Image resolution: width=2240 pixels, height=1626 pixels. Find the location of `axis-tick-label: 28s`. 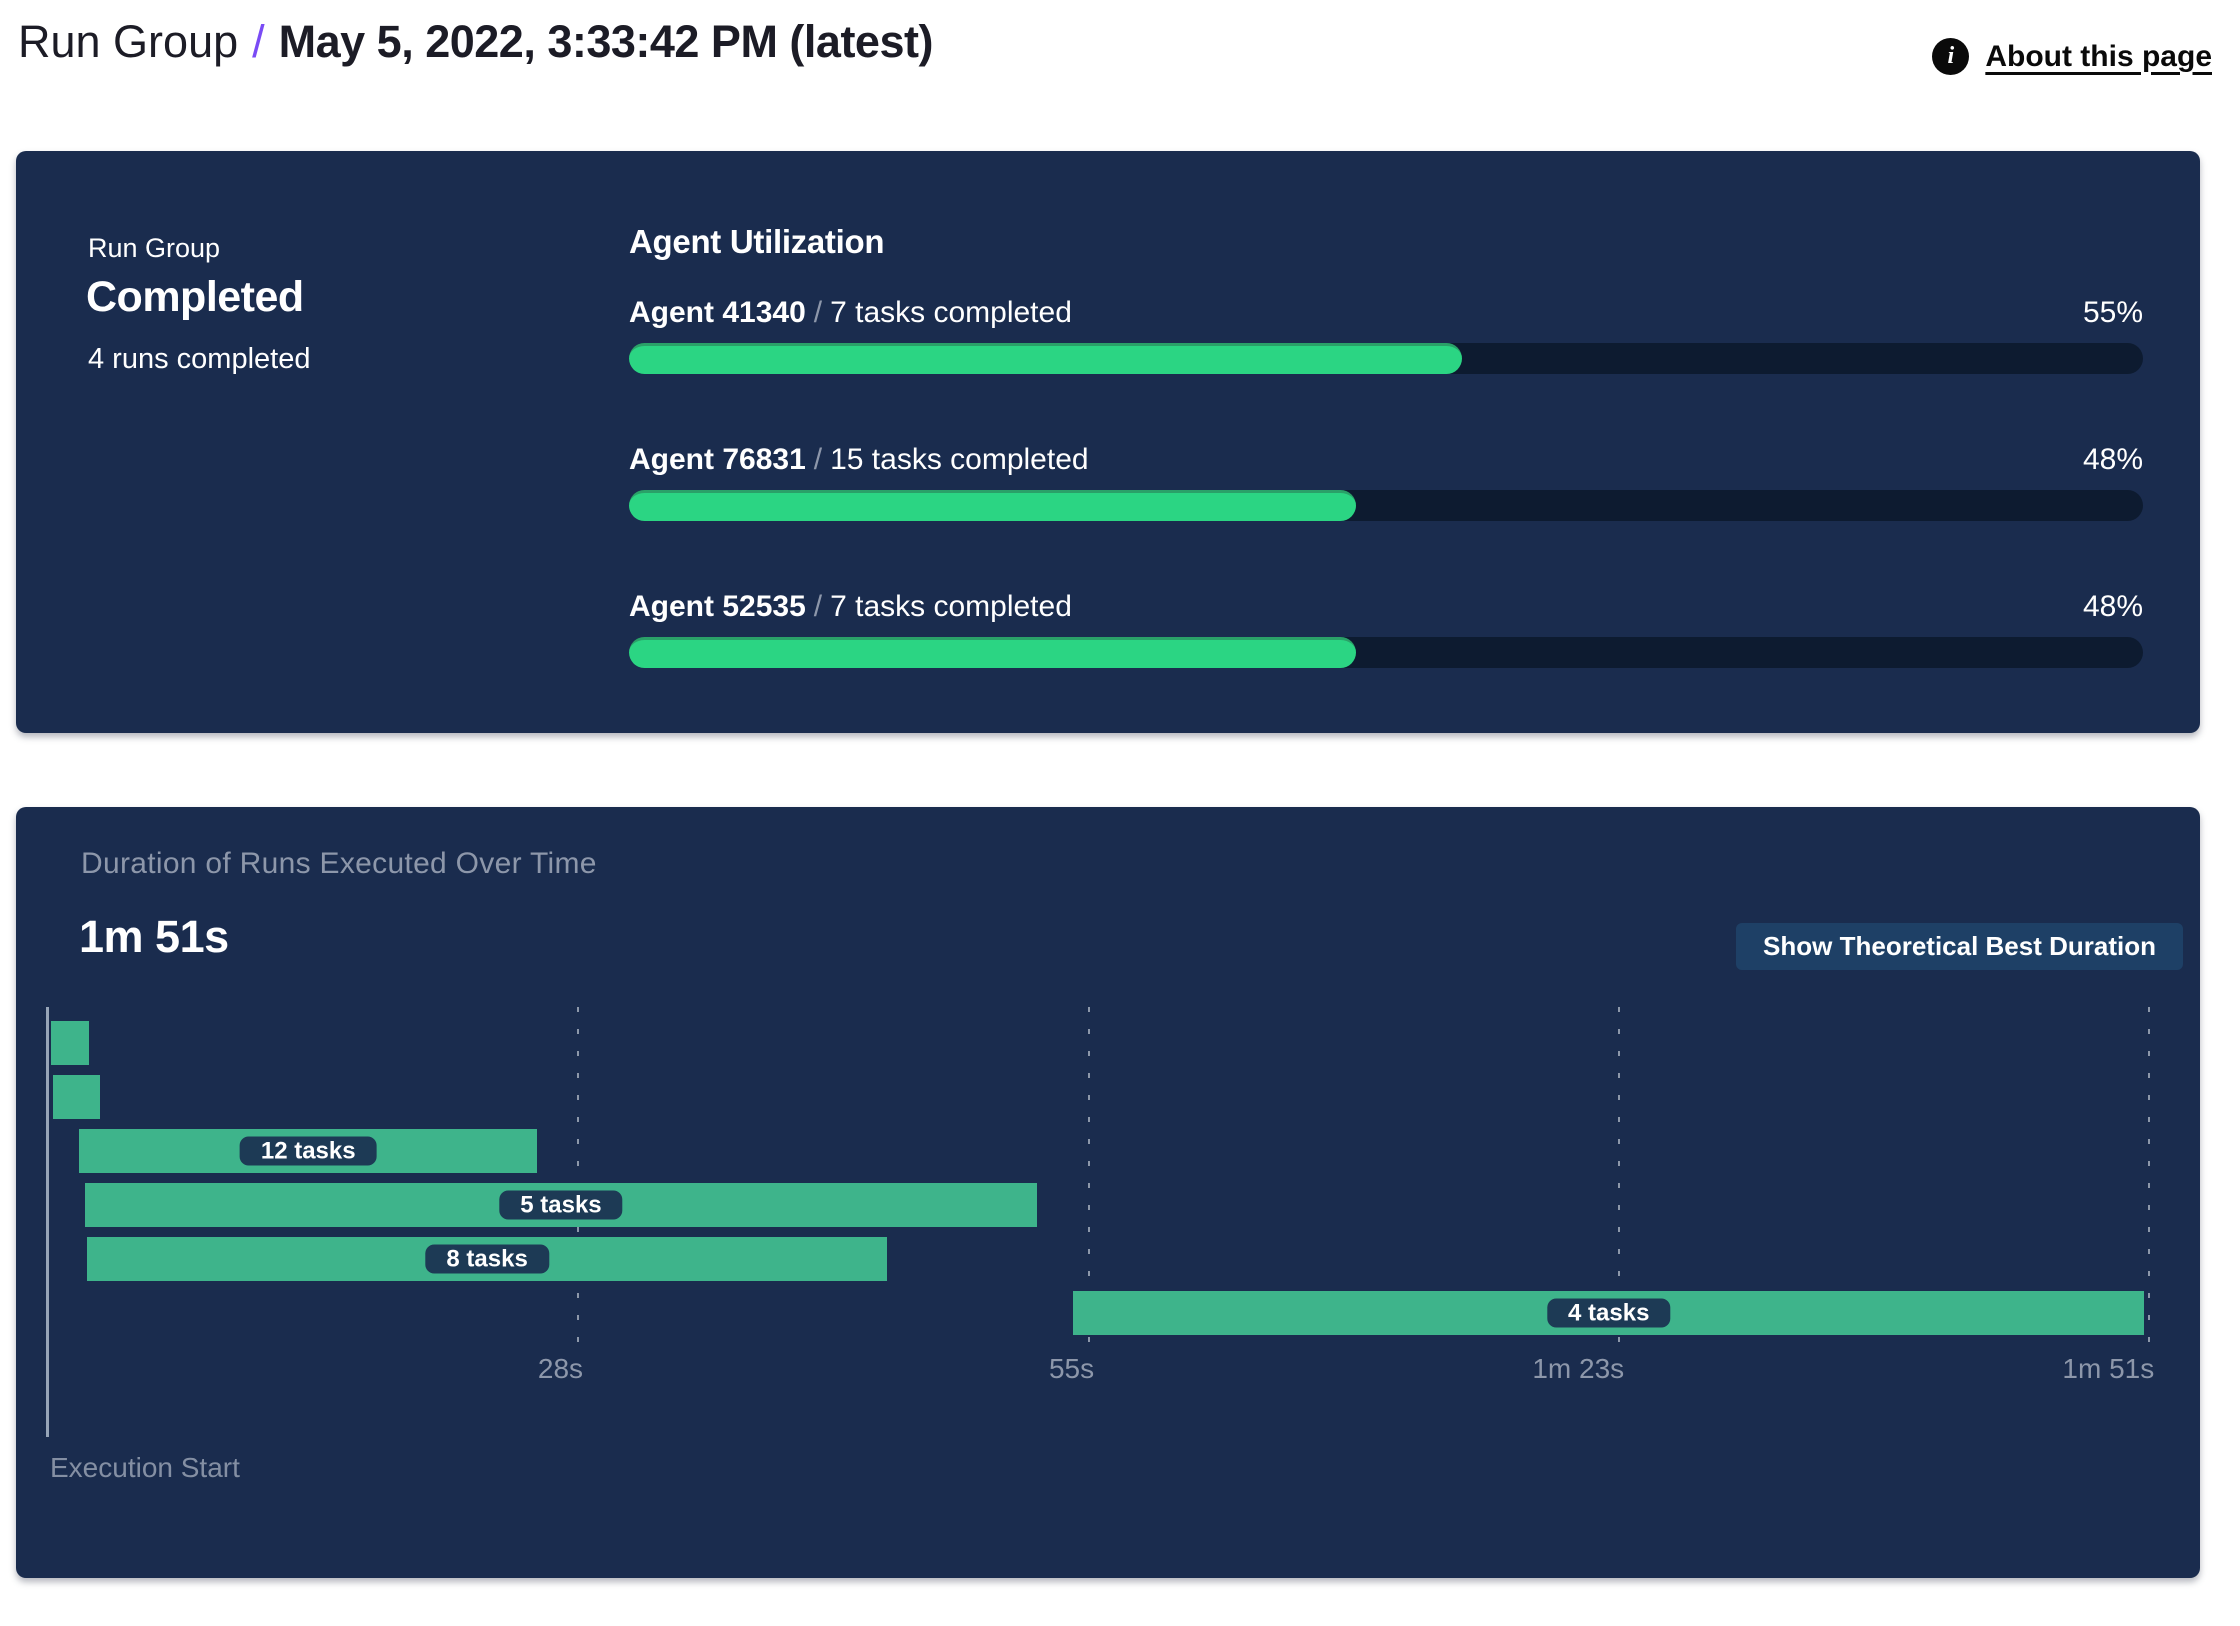

axis-tick-label: 28s is located at coordinates (560, 1368).